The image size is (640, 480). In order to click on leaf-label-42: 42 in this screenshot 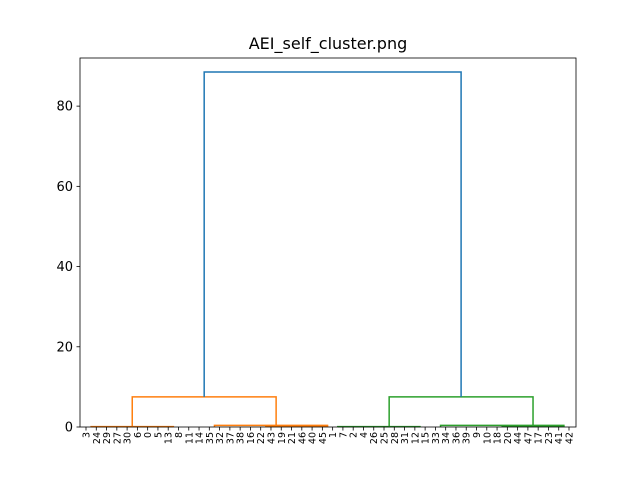, I will do `click(570, 438)`.